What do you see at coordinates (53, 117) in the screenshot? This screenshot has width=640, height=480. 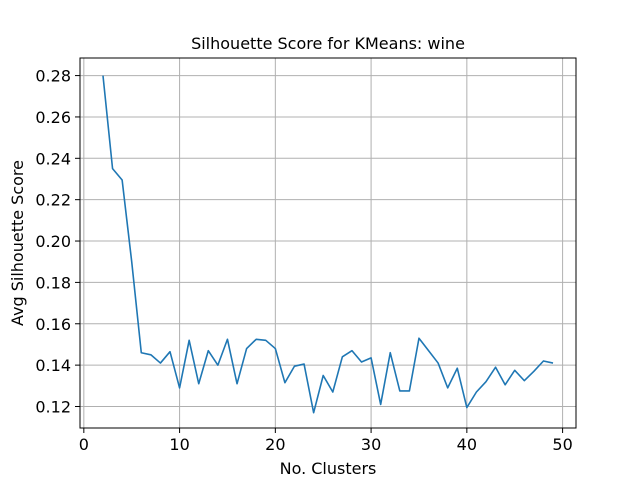 I see `y-tick-label: 0.26` at bounding box center [53, 117].